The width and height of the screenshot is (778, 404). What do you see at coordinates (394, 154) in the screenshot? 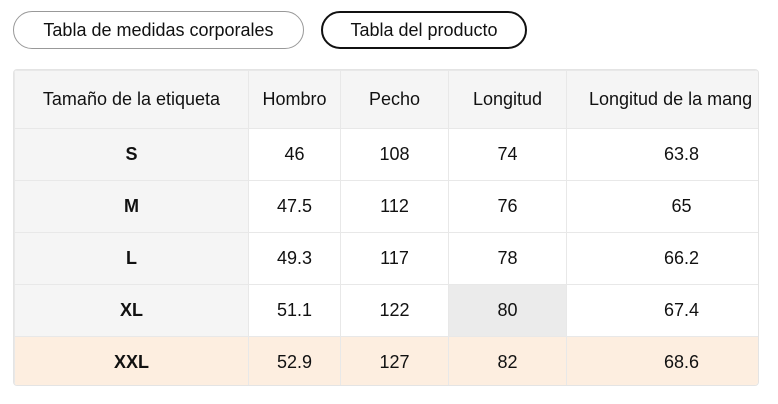
I see `measure-cell: 108` at bounding box center [394, 154].